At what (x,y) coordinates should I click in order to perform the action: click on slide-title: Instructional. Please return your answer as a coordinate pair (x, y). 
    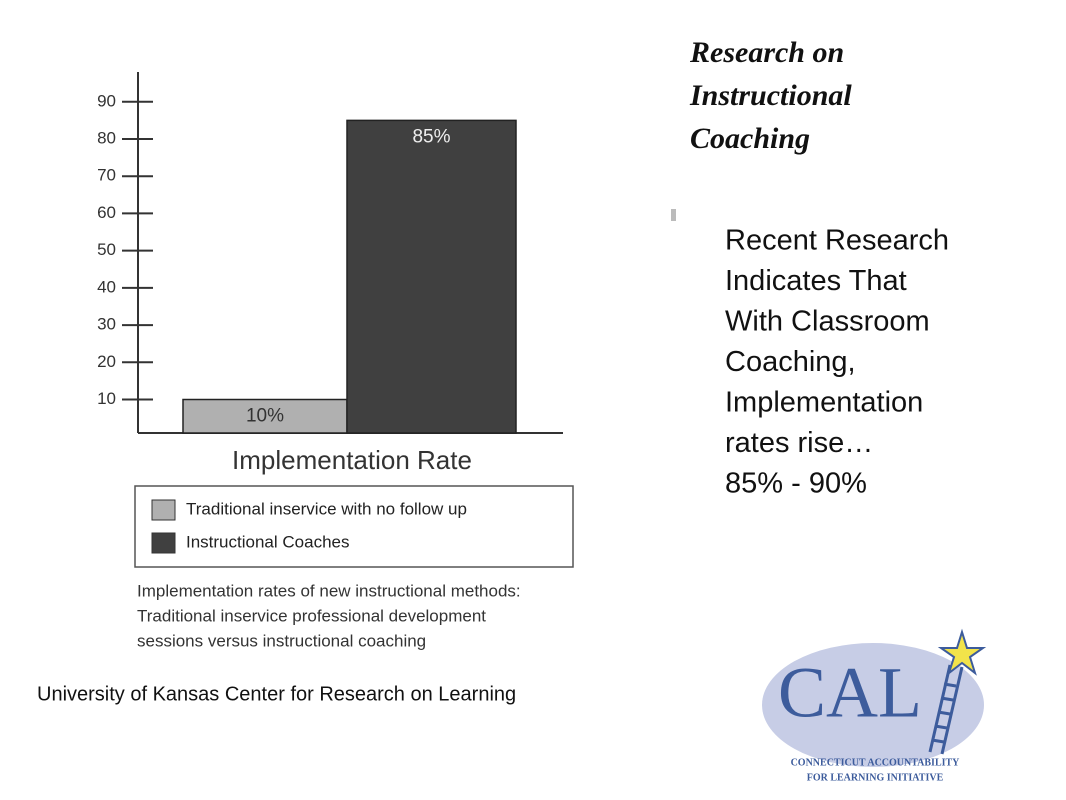
    Looking at the image, I should click on (770, 95).